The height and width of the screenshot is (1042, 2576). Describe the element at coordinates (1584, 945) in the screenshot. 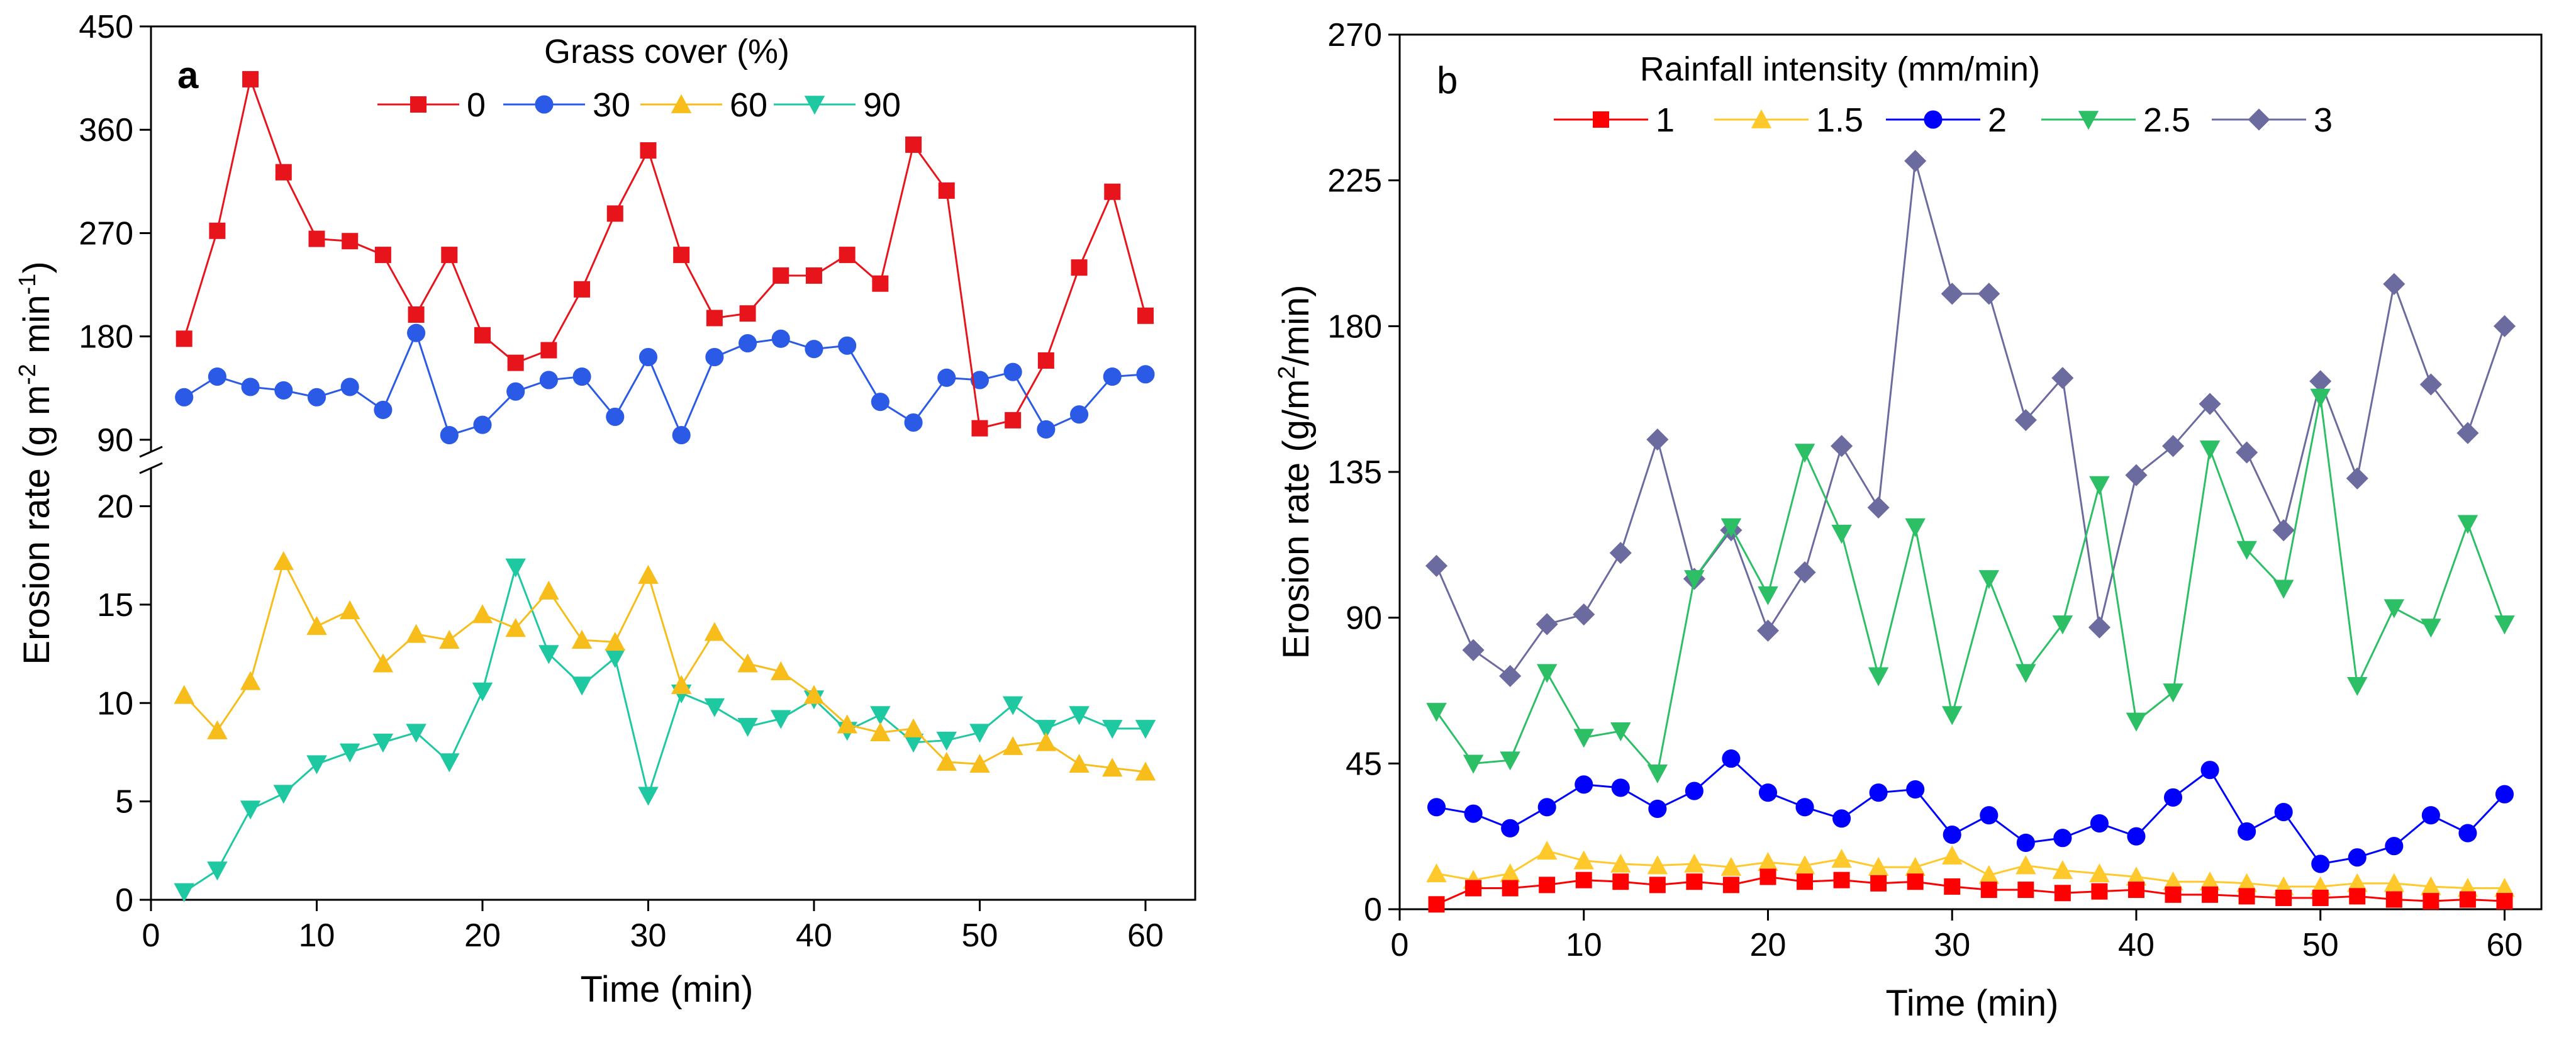

I see `panel-b-x-tick-label: 10` at that location.